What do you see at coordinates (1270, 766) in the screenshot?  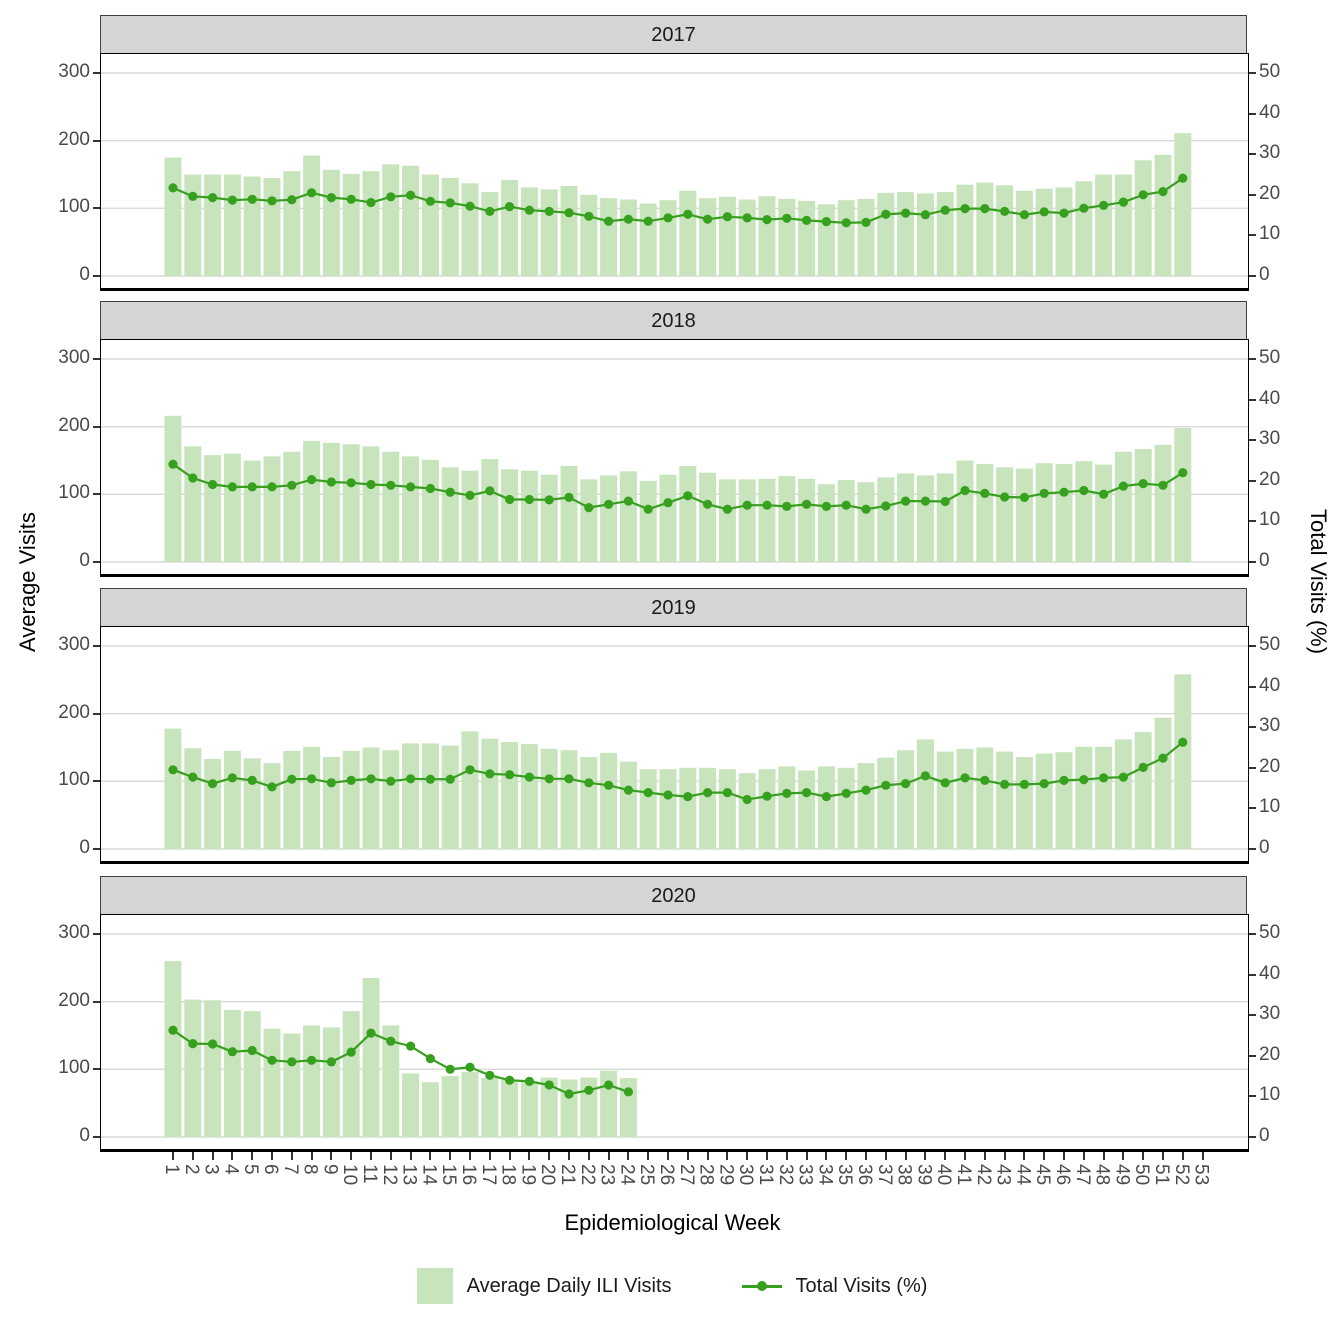 I see `y-right-tick-label: 20` at bounding box center [1270, 766].